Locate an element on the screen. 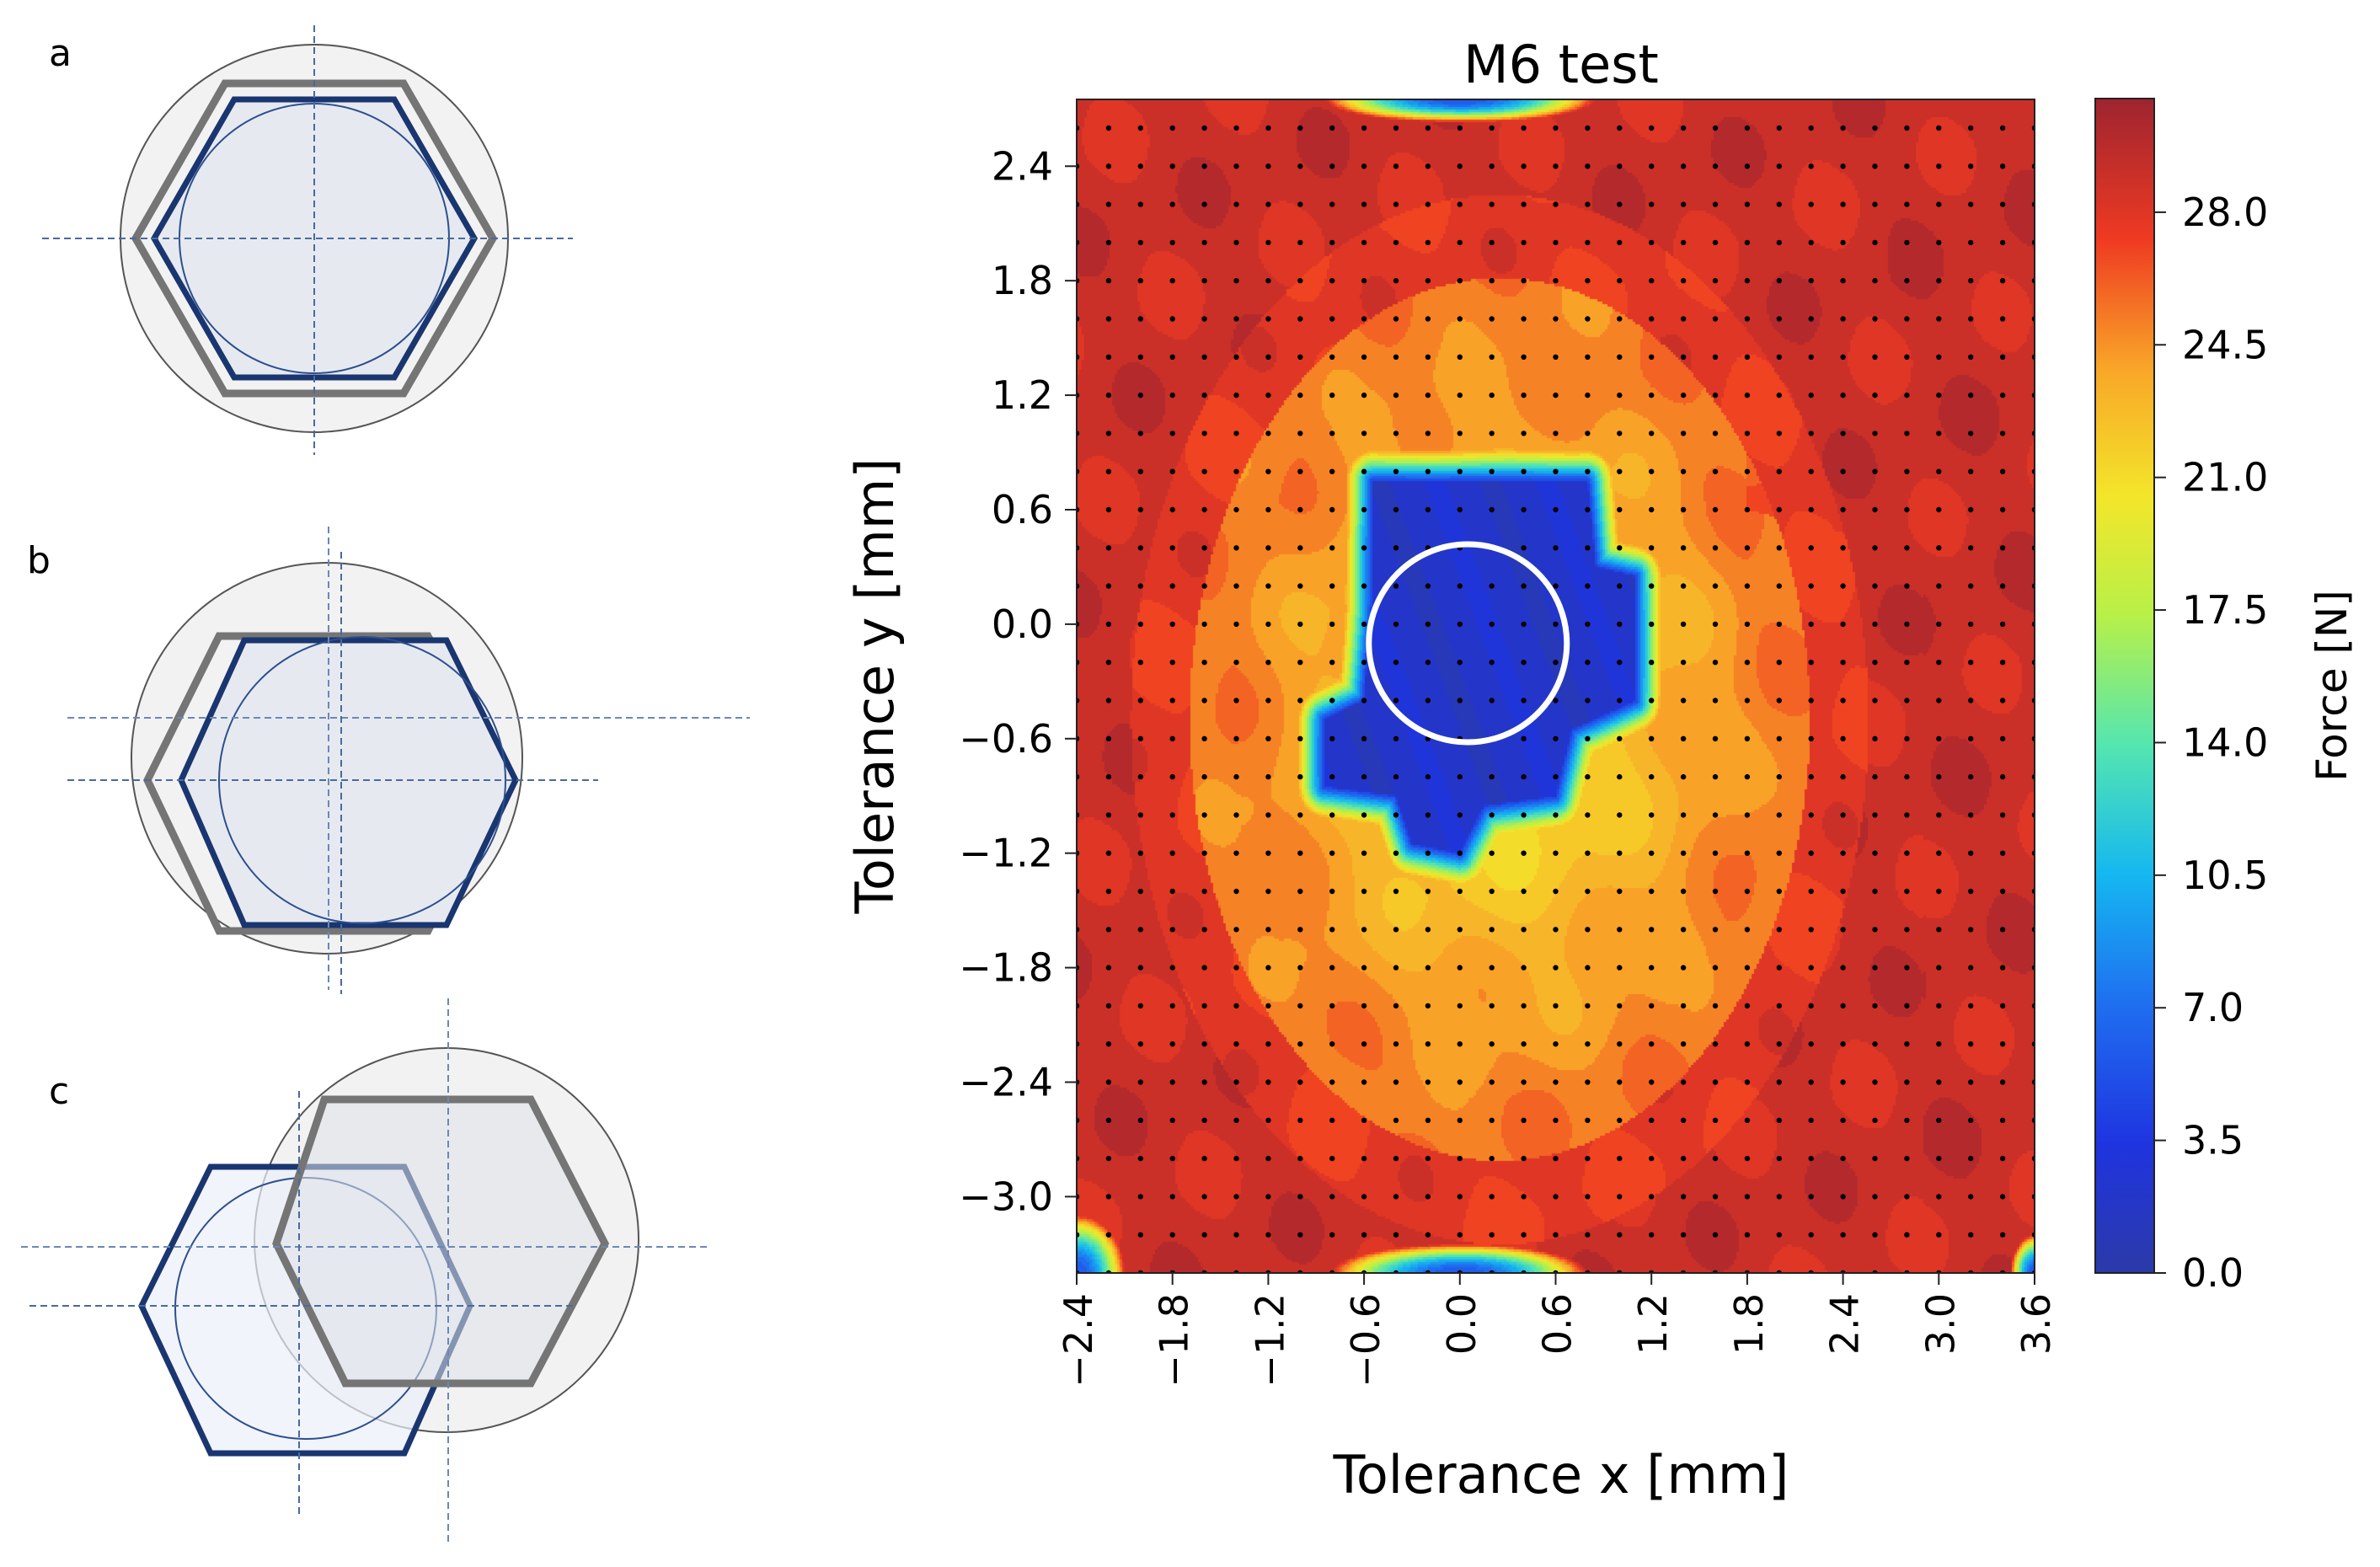 This screenshot has height=1567, width=2380. colorbar-tick-label: 28.0 is located at coordinates (2225, 212).